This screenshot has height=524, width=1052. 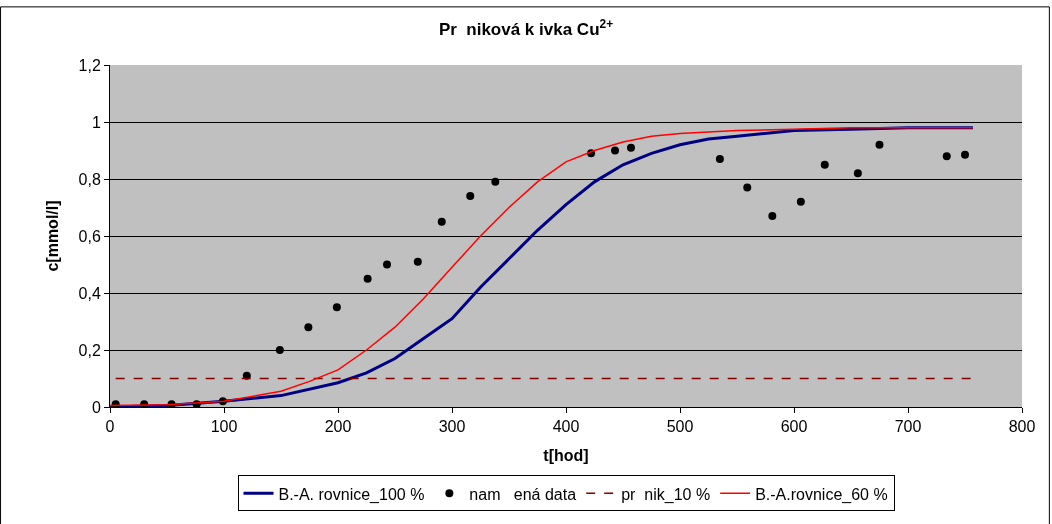 I want to click on chart-title: Pr niková k ivka Cu$^{2+}$, so click(x=526, y=28).